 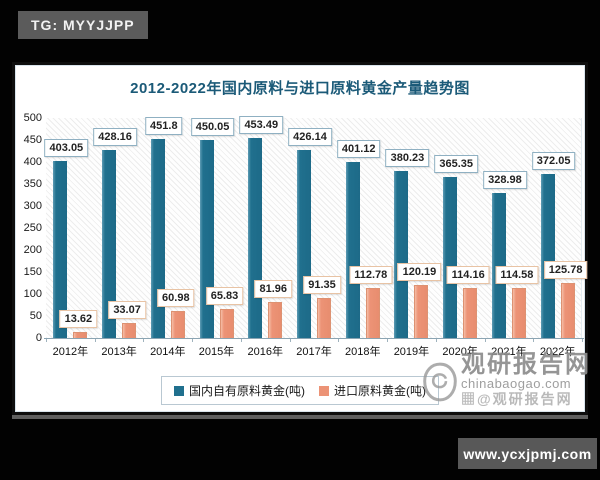 I want to click on x-axis-label: 2019年, so click(x=411, y=352).